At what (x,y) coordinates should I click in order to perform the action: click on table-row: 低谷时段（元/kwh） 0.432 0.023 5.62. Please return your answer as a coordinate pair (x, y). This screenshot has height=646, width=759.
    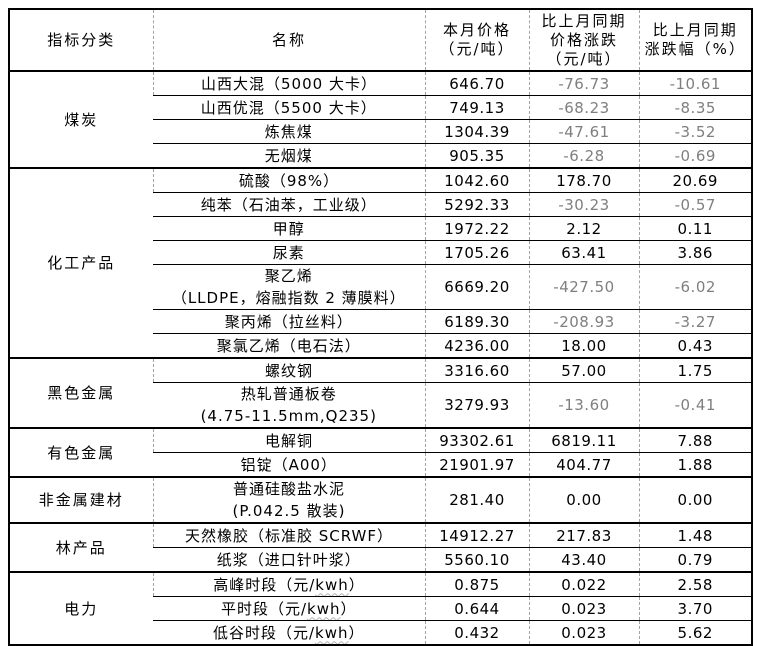
    Looking at the image, I should click on (380, 632).